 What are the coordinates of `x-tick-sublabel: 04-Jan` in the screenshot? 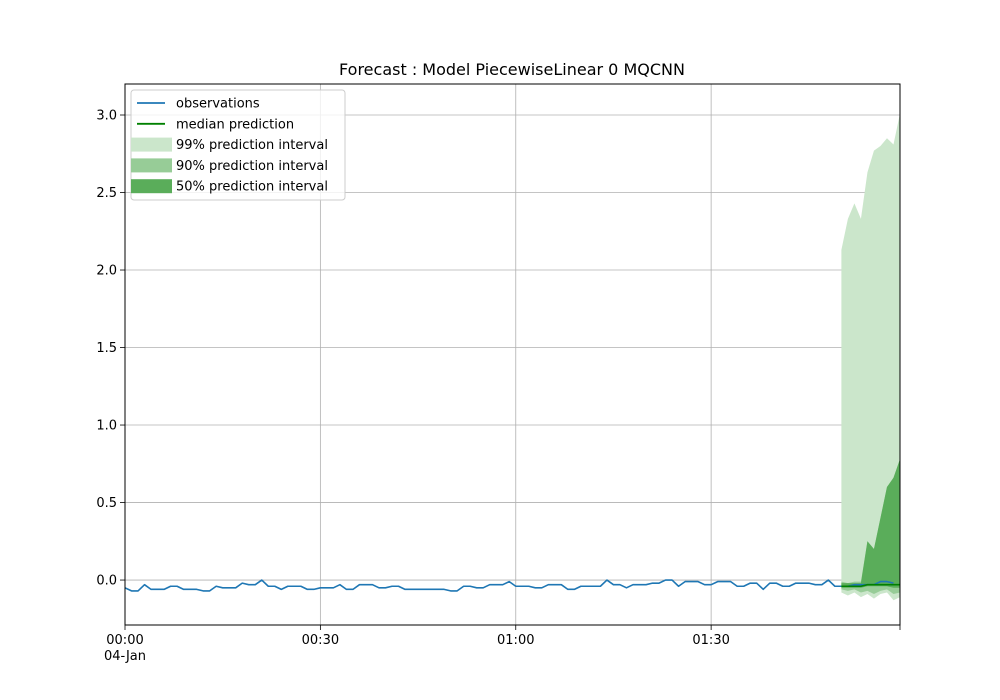 It's located at (125, 656).